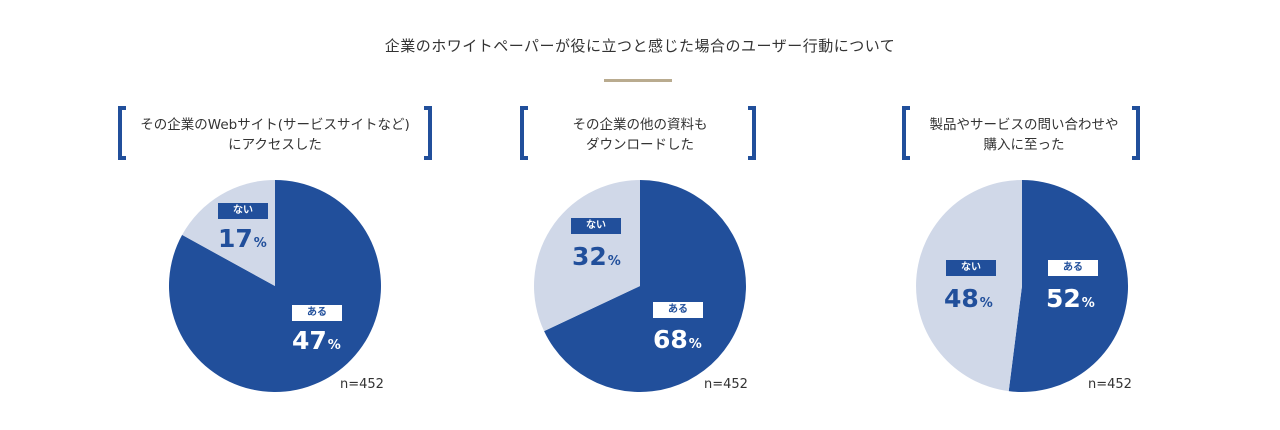 The height and width of the screenshot is (430, 1280). What do you see at coordinates (275, 125) in the screenshot?
I see `caption-line-1: その企業のWebサイト(サービスサイトなど)` at bounding box center [275, 125].